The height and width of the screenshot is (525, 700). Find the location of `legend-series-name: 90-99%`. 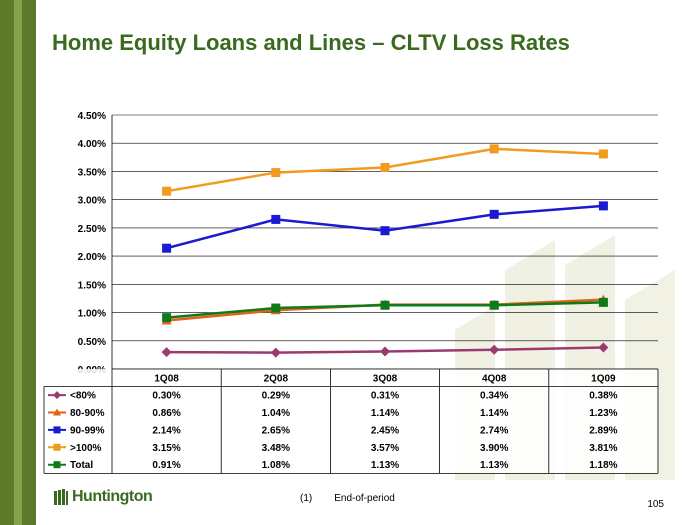

legend-series-name: 90-99% is located at coordinates (87, 430).